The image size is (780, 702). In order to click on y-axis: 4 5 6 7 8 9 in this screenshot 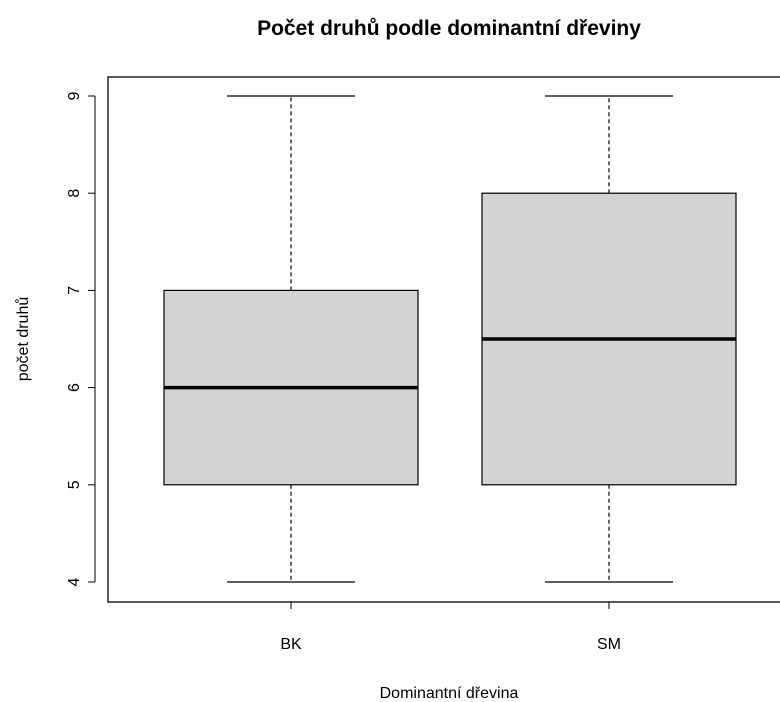, I will do `click(81, 338)`.